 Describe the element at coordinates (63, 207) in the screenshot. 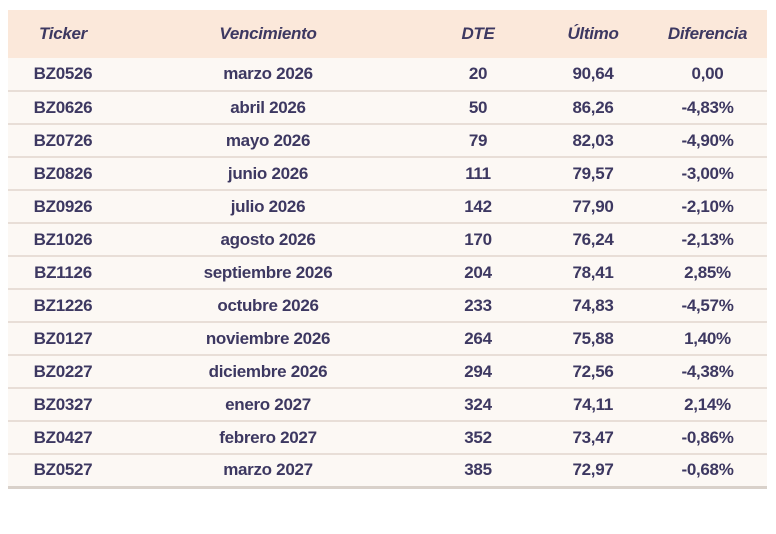

I see `cell-ticker: BZ0926` at that location.